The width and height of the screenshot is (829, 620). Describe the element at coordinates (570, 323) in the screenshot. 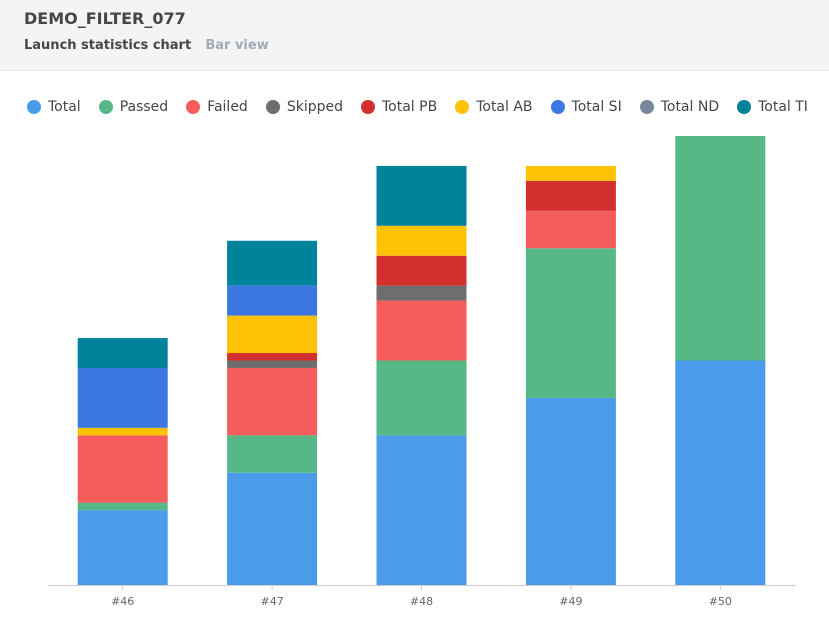

I see `bar-segment-49-passed` at that location.